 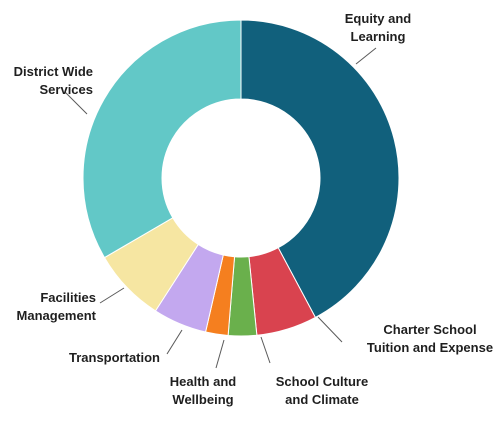 What do you see at coordinates (202, 399) in the screenshot?
I see `label-line: Wellbeing` at bounding box center [202, 399].